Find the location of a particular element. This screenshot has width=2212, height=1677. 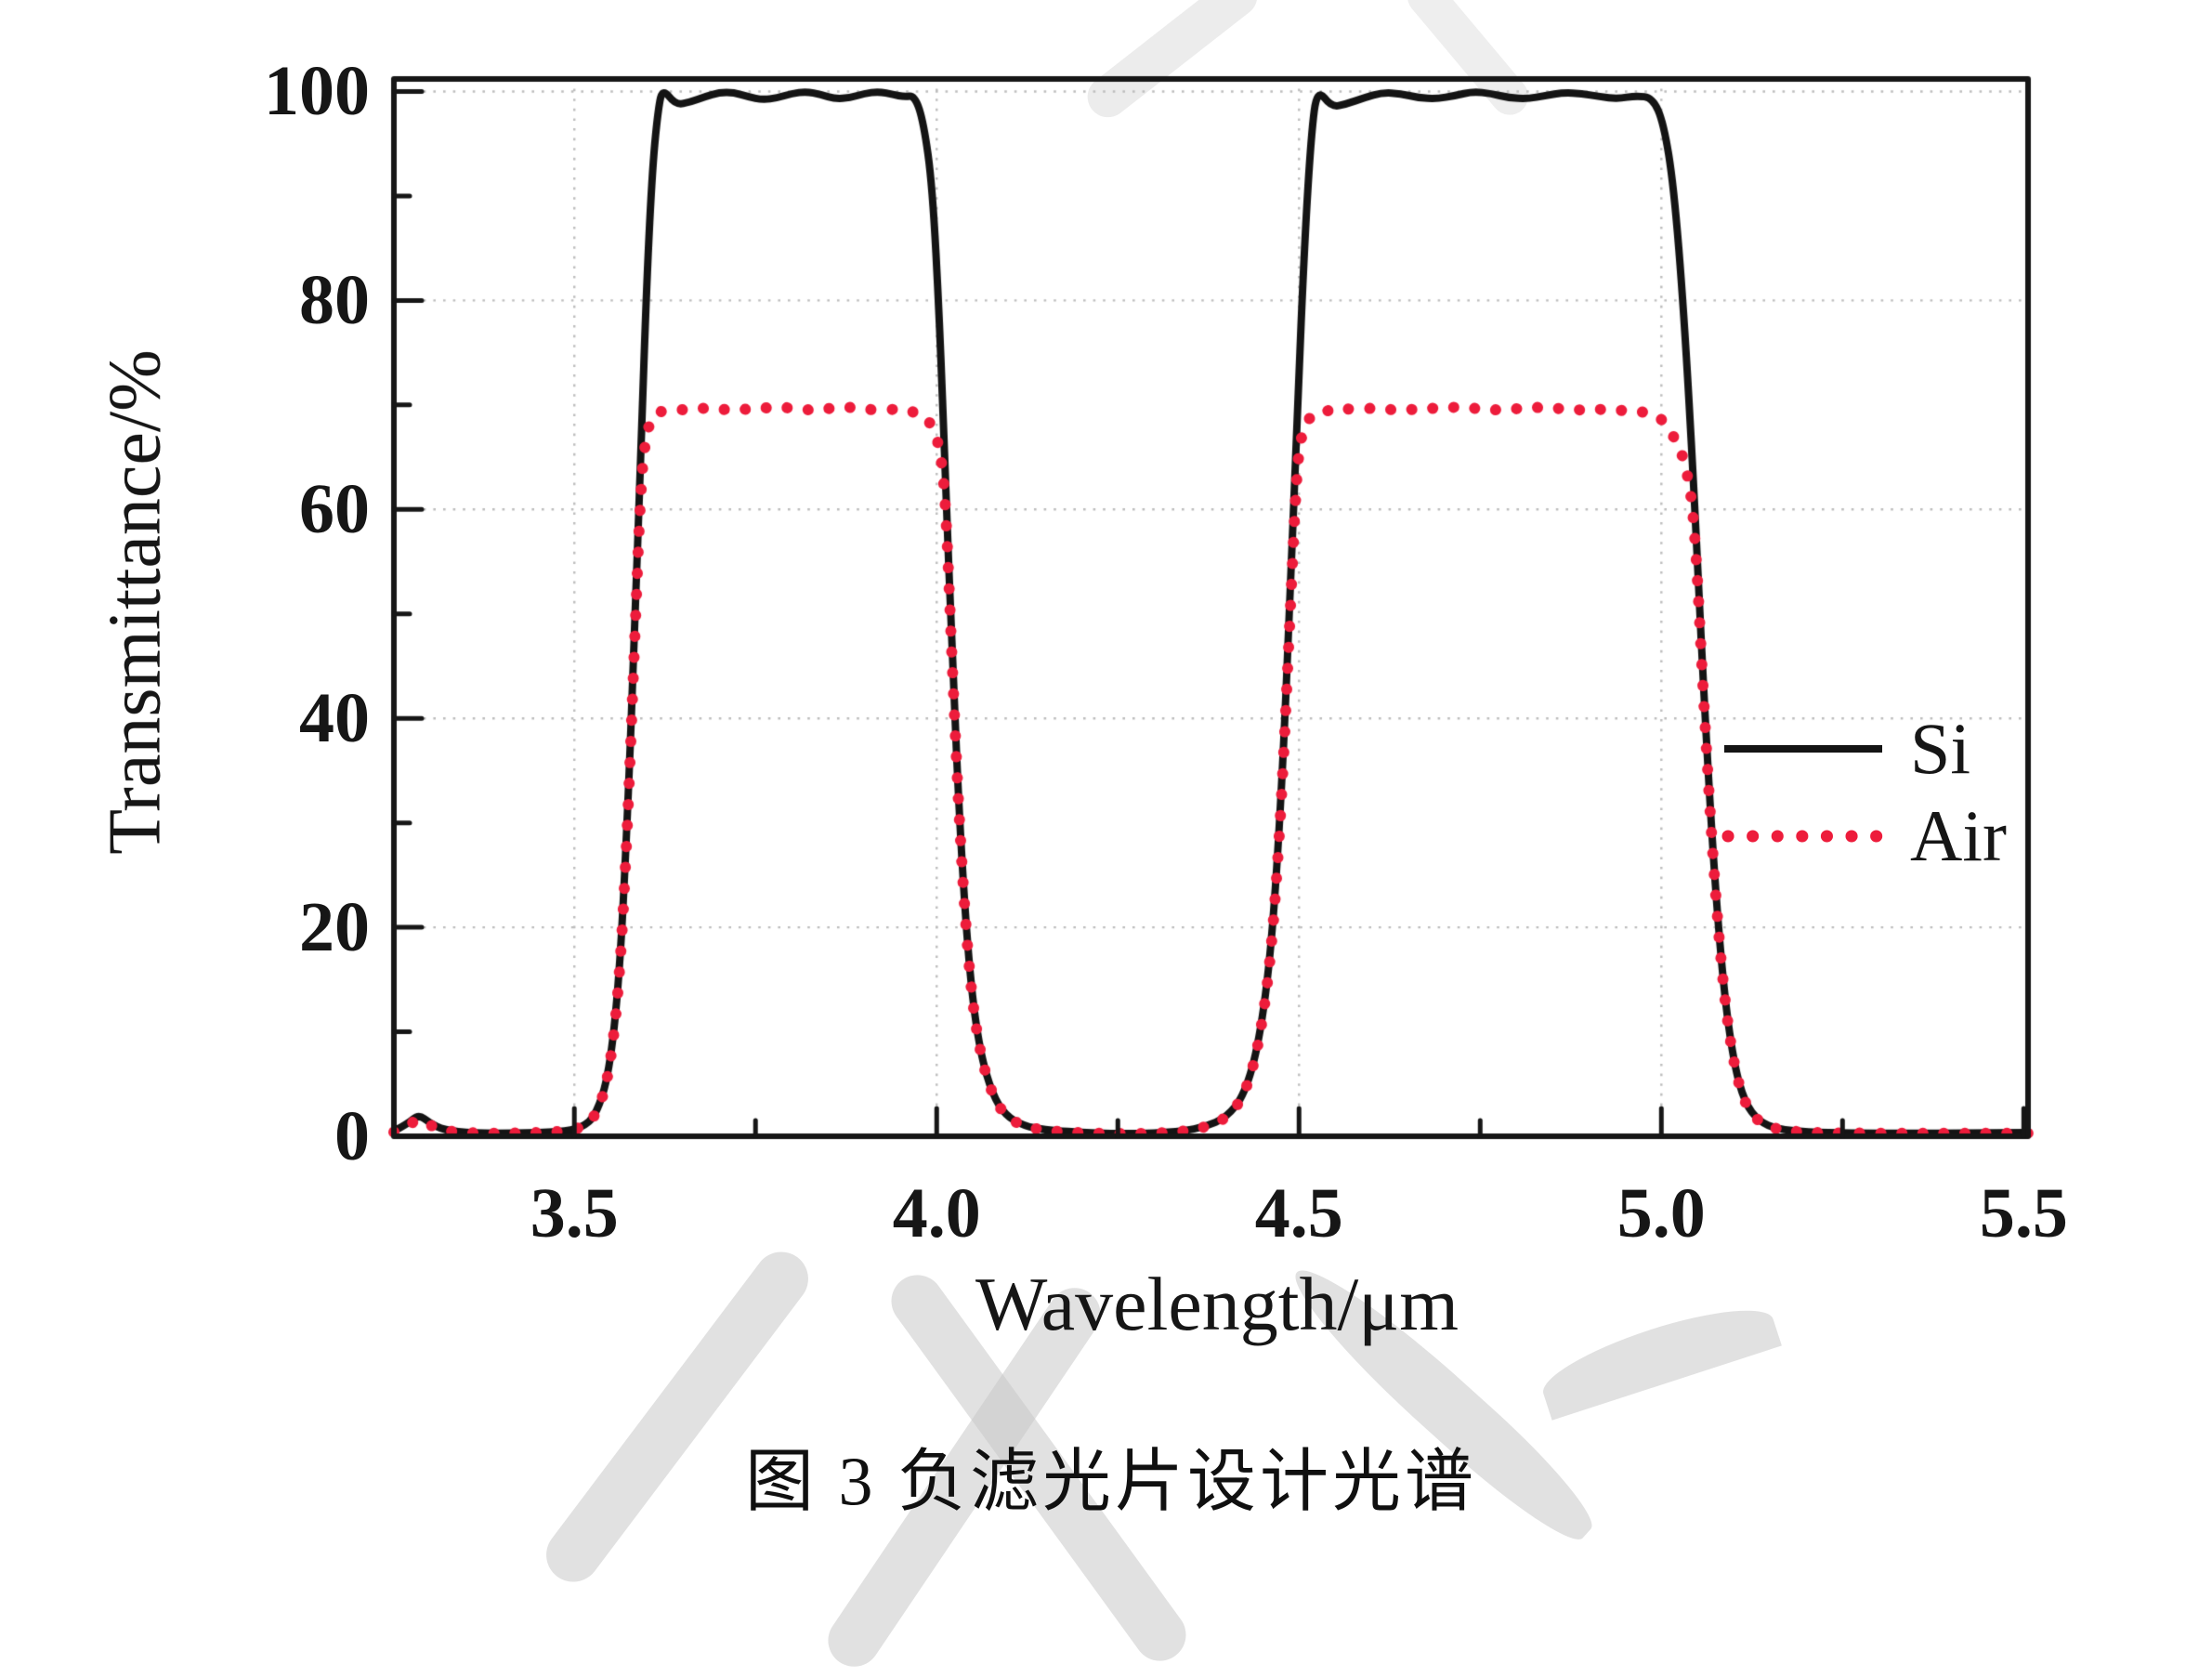

x-tick-label: 4.5 is located at coordinates (1298, 1213).